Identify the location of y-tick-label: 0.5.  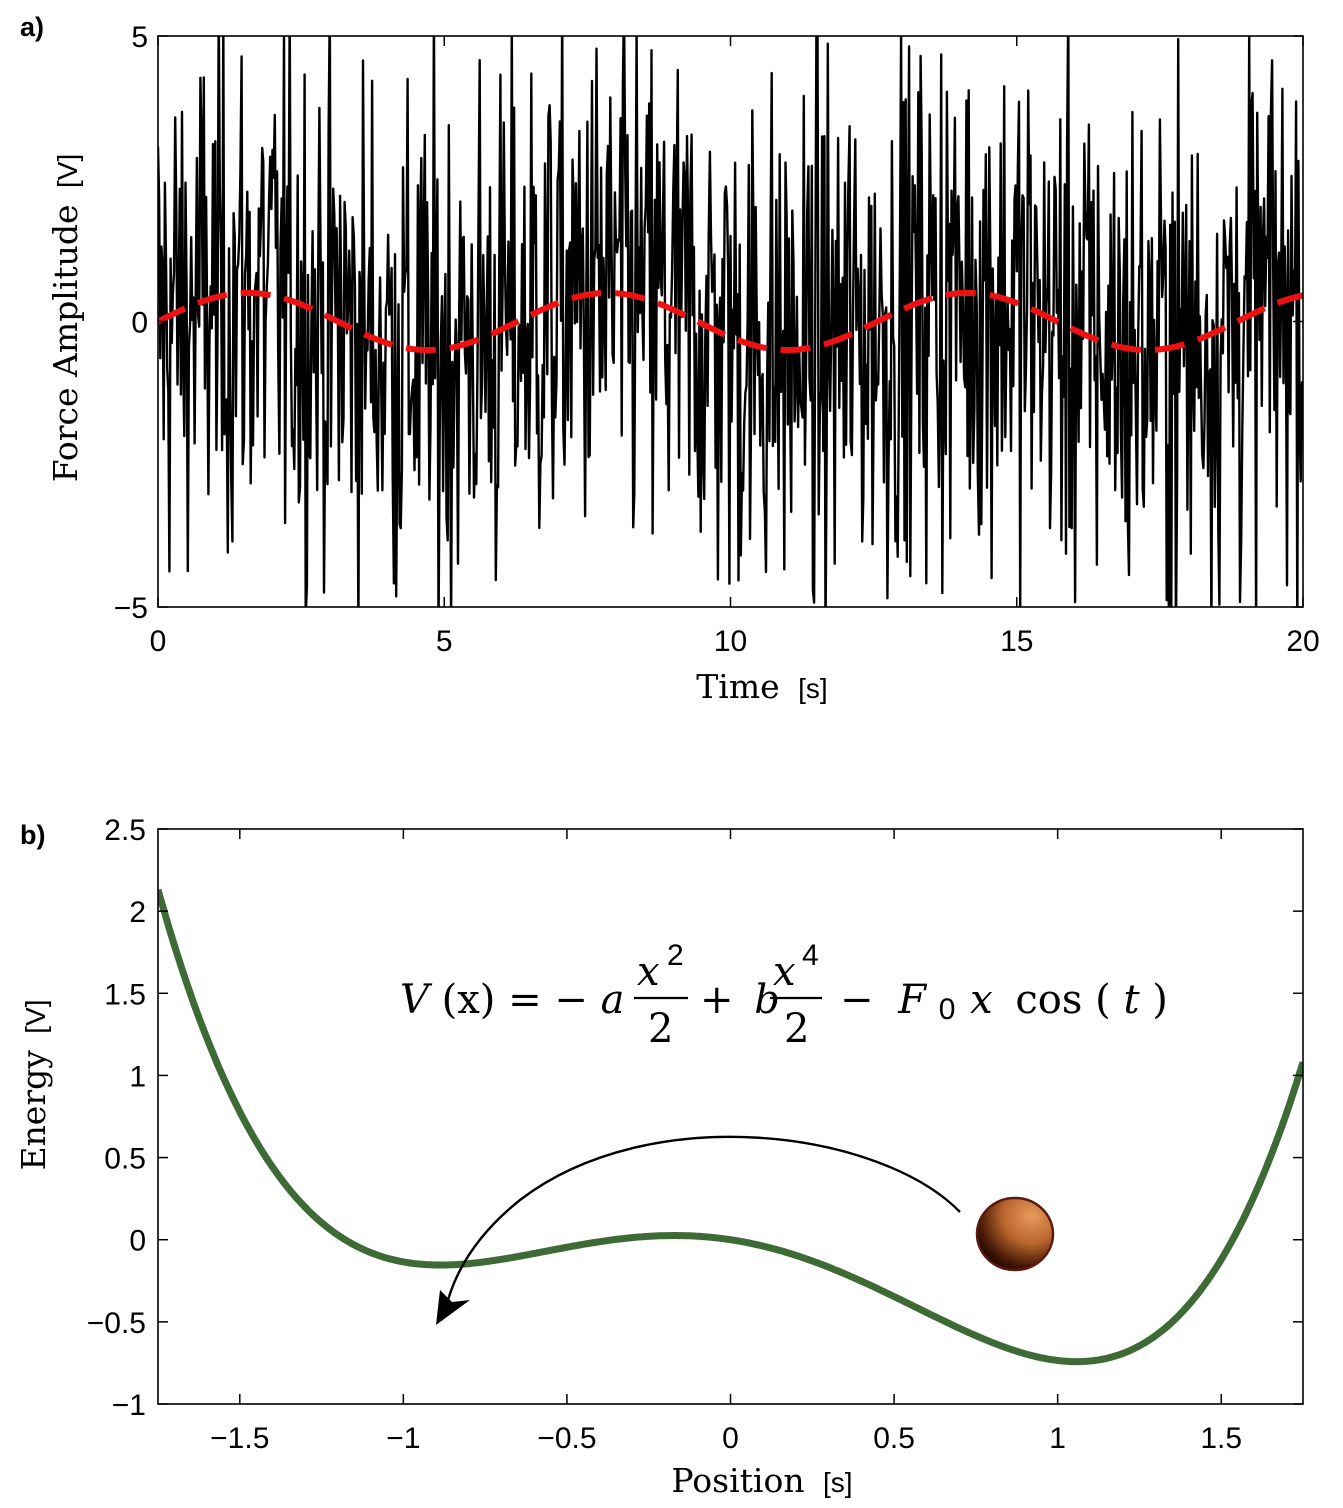
(125, 1159).